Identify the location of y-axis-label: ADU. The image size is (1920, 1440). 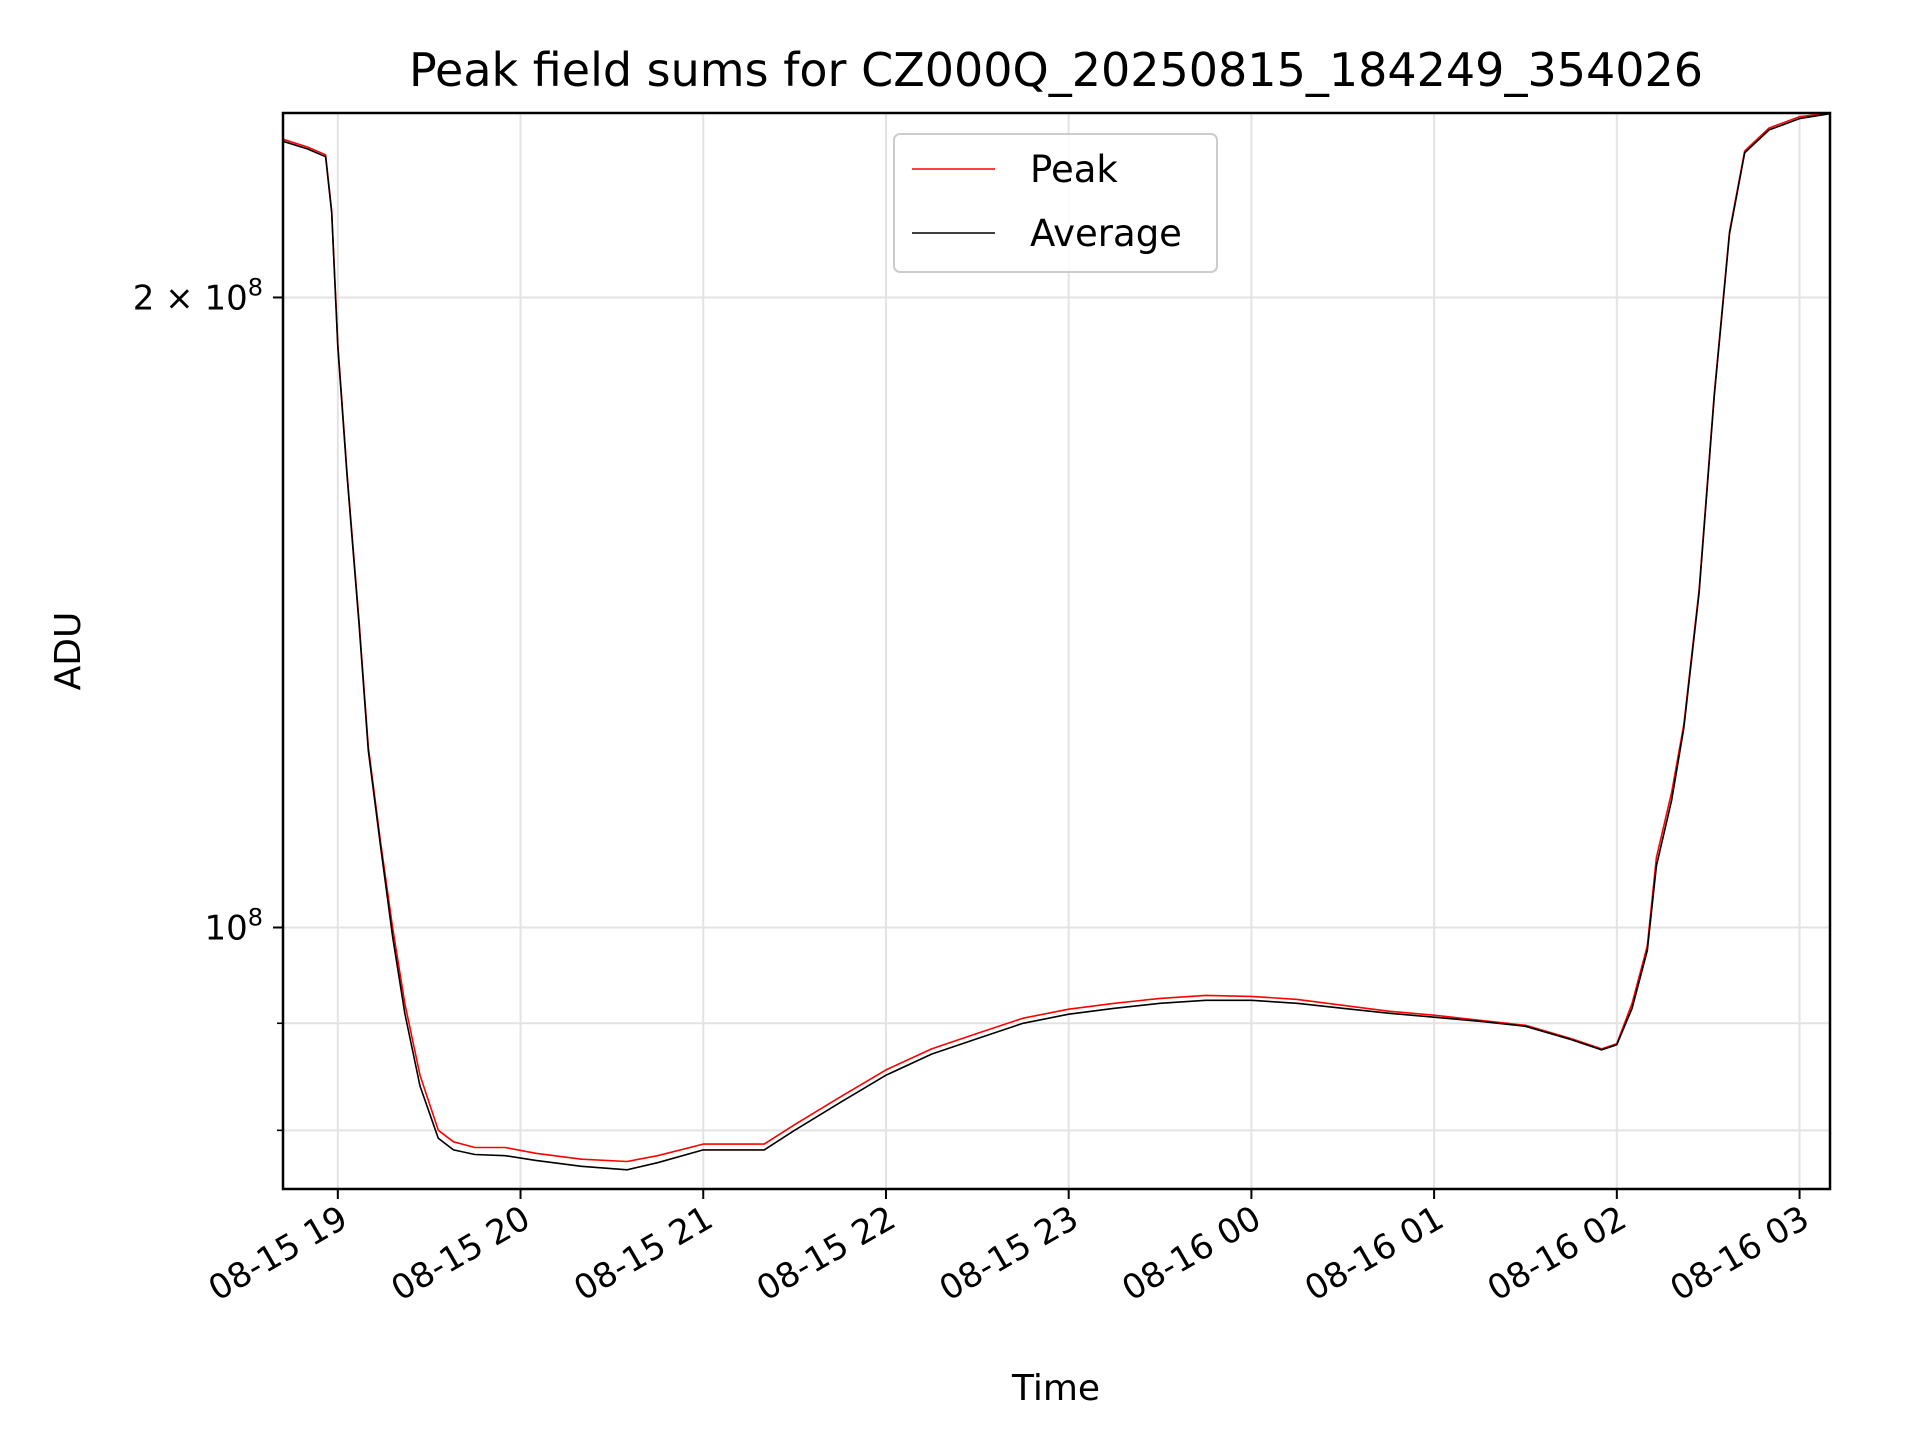
(68, 651).